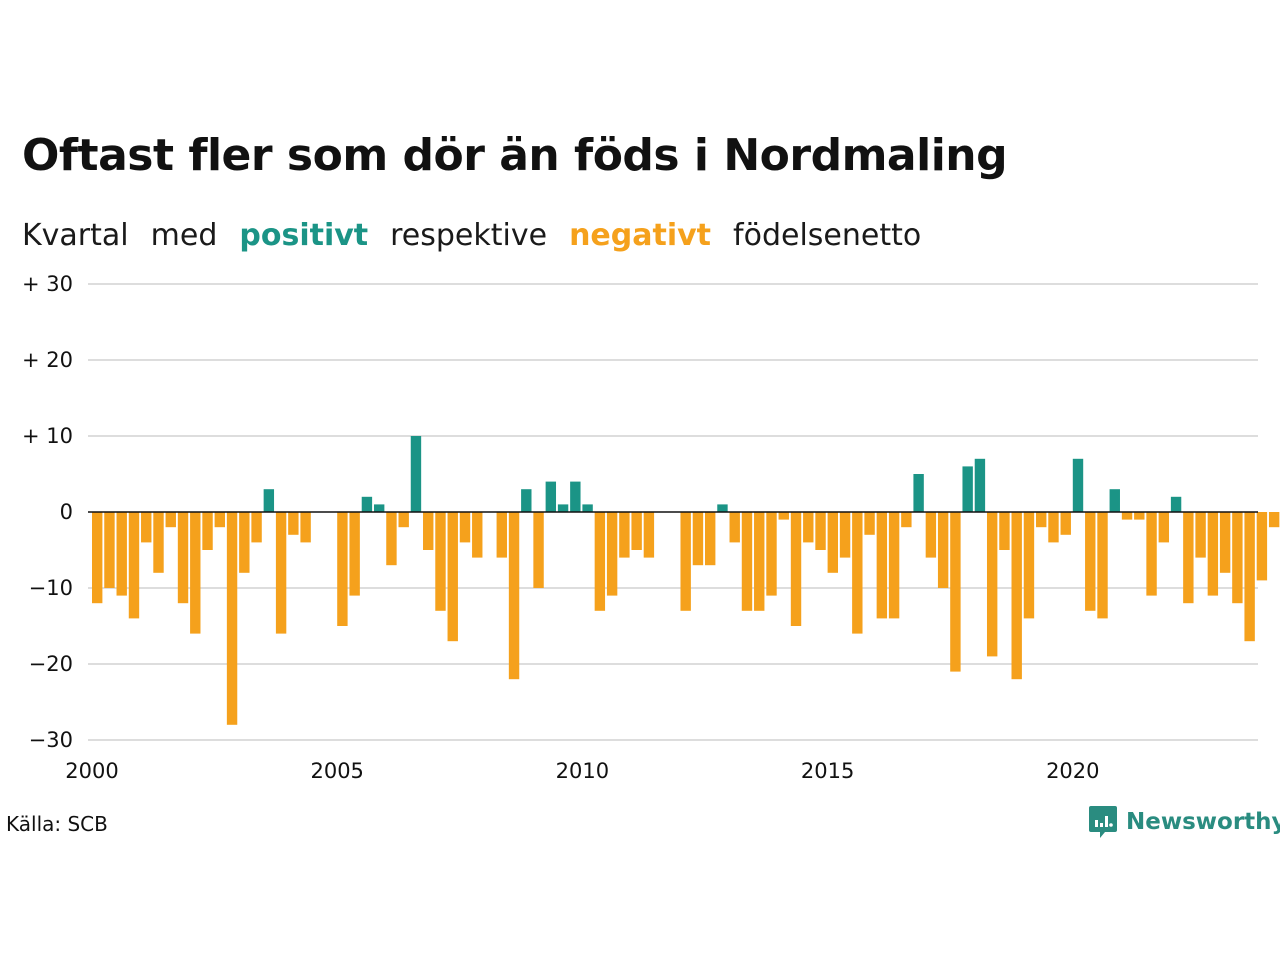 The height and width of the screenshot is (960, 1280). Describe the element at coordinates (47, 360) in the screenshot. I see `y-tick-label: + 20` at that location.